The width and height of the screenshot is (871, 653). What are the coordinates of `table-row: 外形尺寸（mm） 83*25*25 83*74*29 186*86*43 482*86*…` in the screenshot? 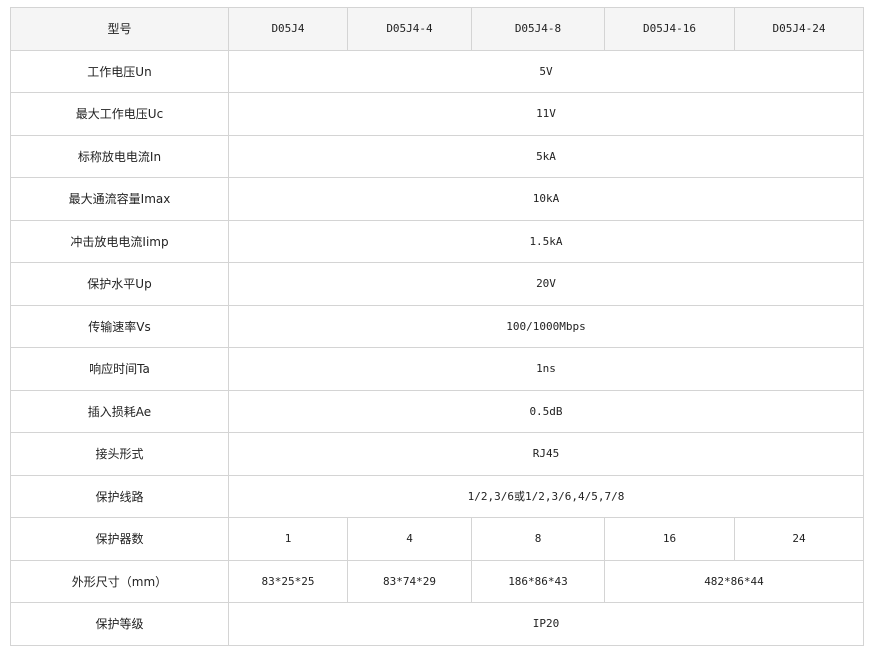 It's located at (437, 581).